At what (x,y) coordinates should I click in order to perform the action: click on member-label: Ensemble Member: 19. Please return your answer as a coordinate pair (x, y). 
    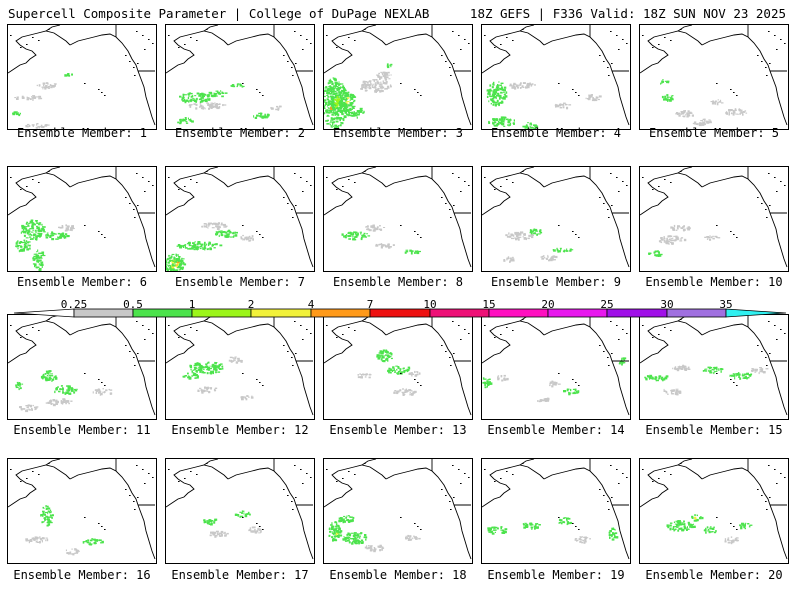
    Looking at the image, I should click on (556, 575).